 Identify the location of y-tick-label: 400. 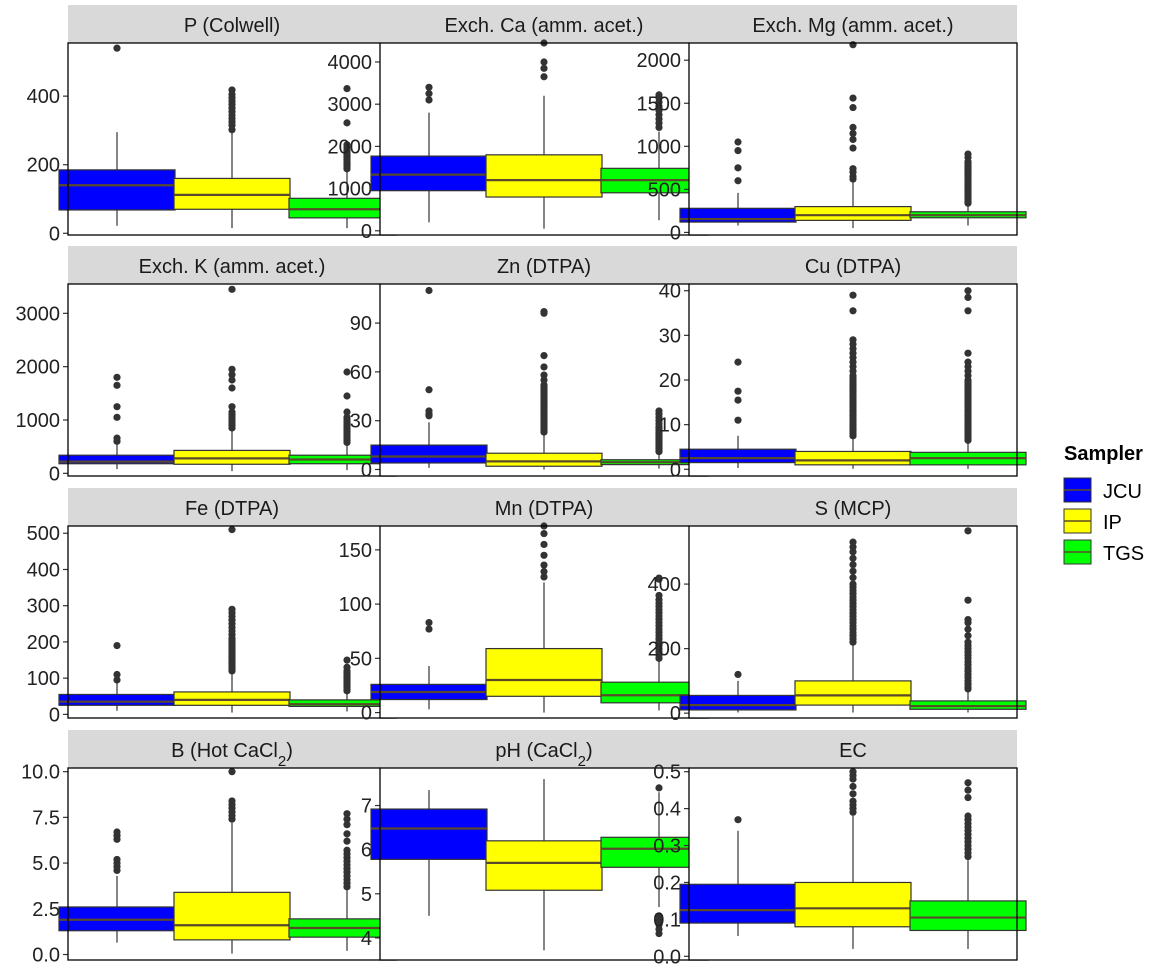
(43, 97).